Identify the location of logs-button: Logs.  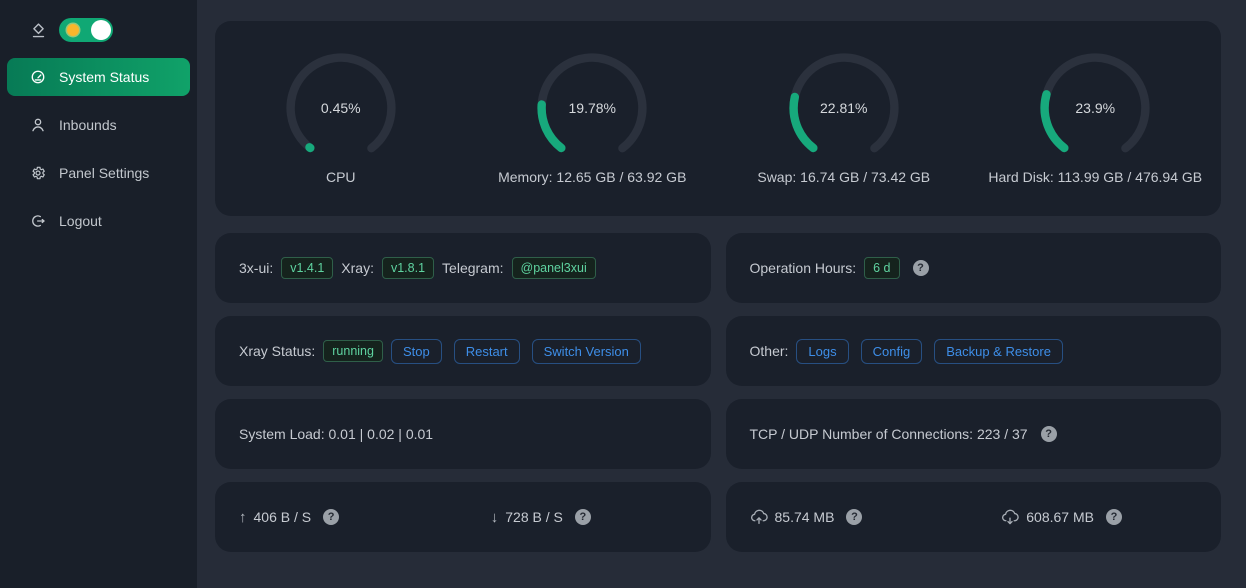
(822, 351).